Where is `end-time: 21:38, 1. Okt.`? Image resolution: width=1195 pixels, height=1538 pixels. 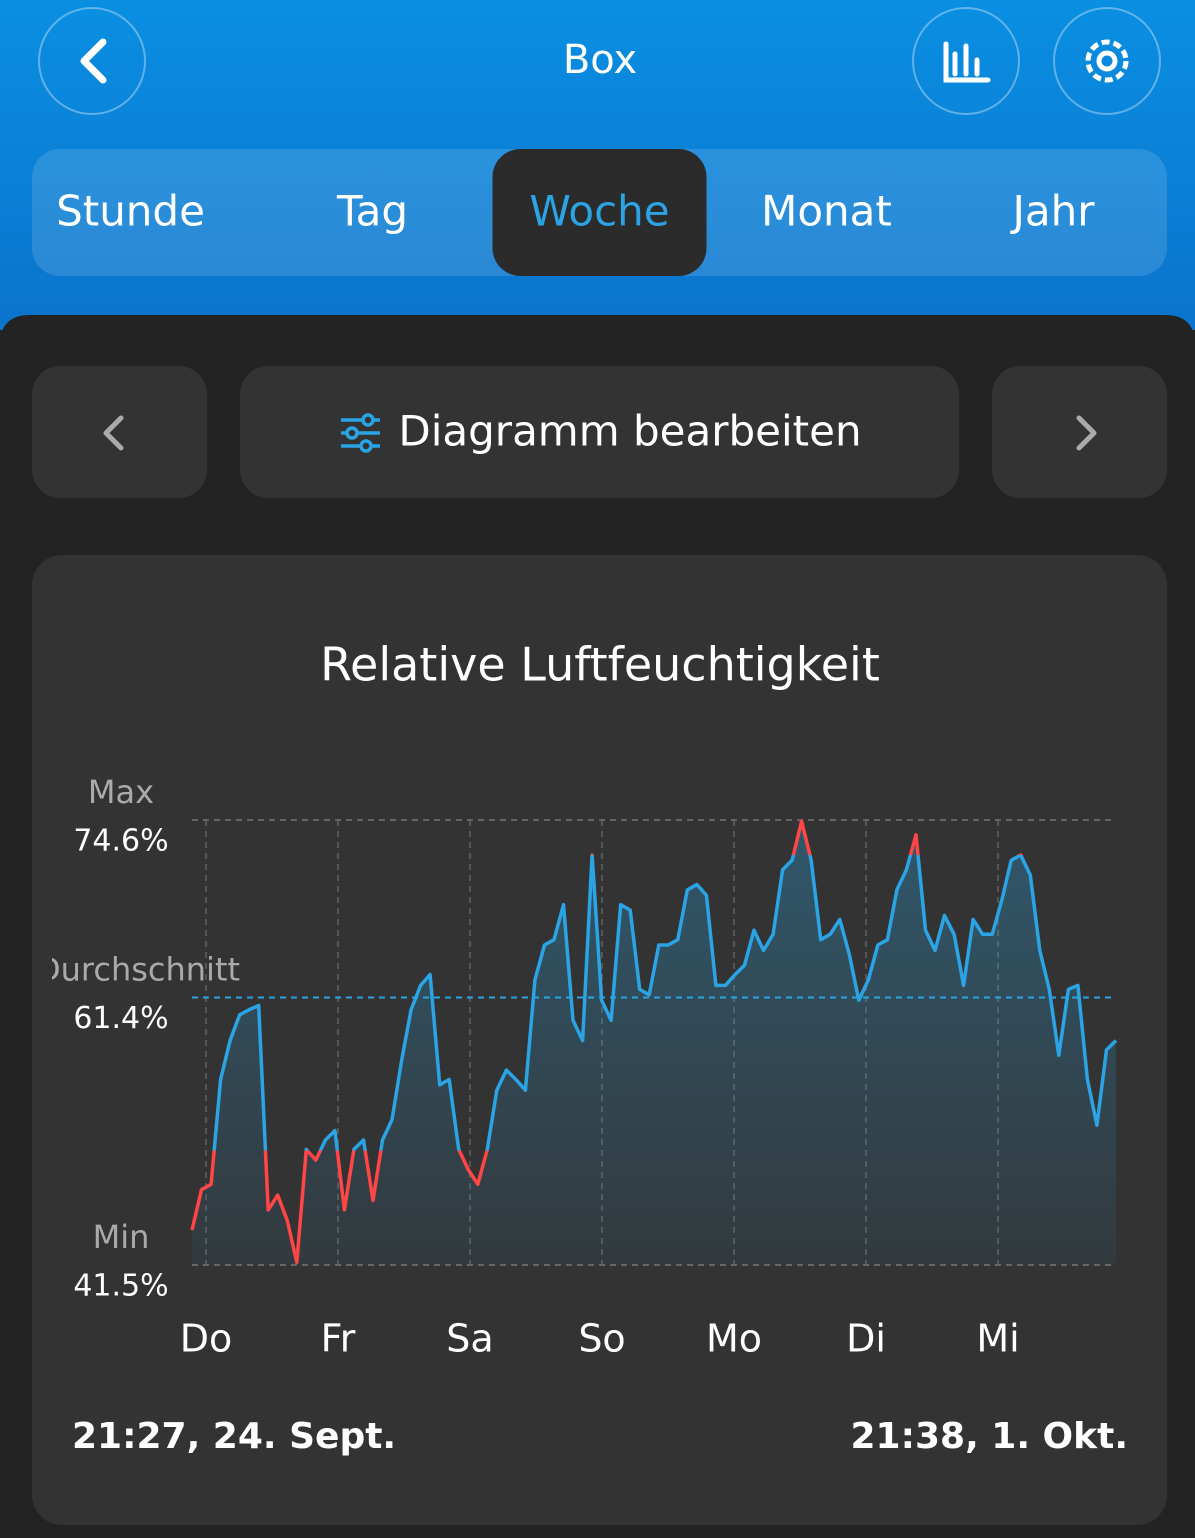 end-time: 21:38, 1. Okt. is located at coordinates (990, 1436).